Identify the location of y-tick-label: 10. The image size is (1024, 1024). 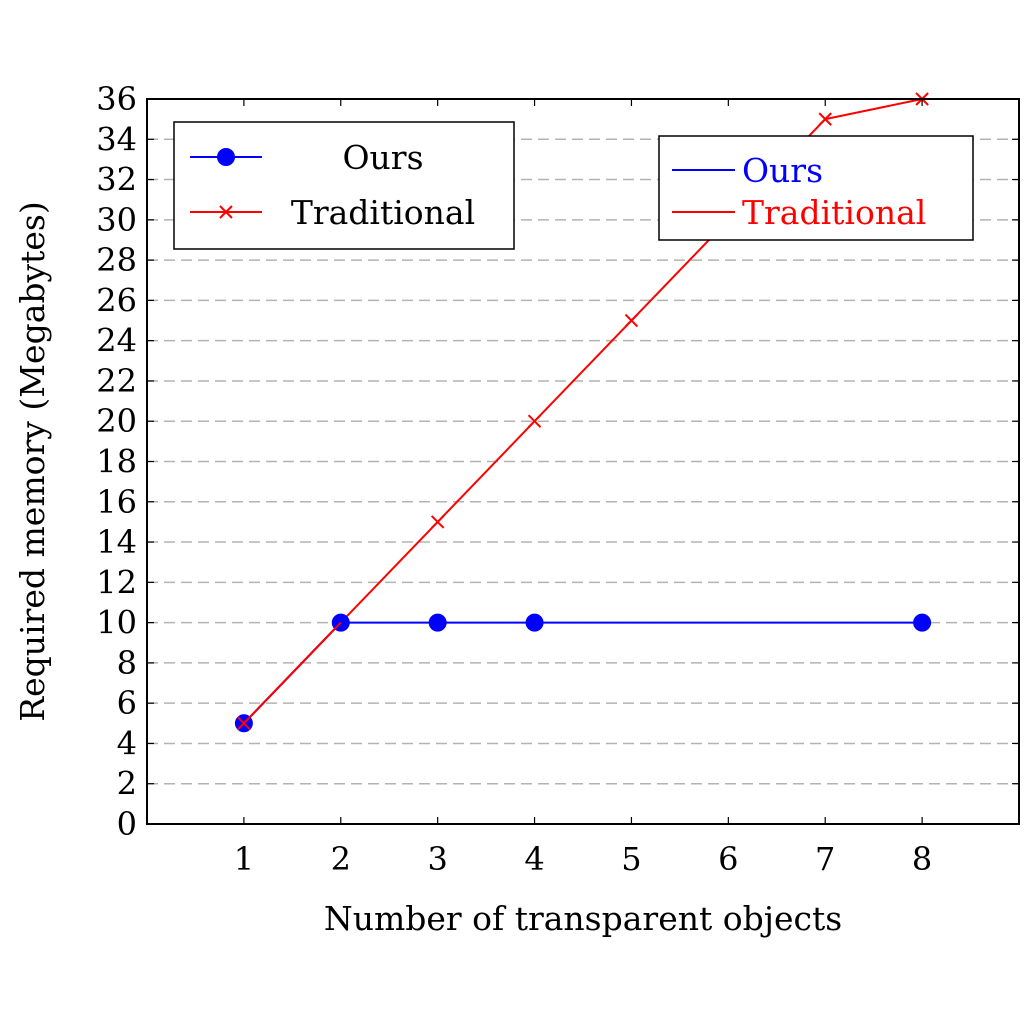
(116, 623).